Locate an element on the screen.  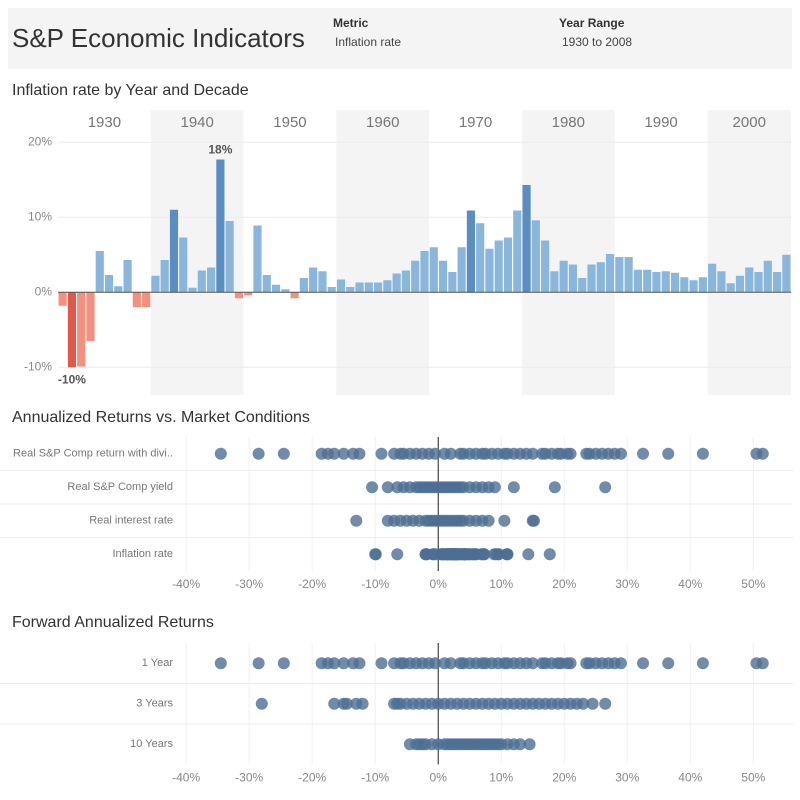
header-background is located at coordinates (400, 38).